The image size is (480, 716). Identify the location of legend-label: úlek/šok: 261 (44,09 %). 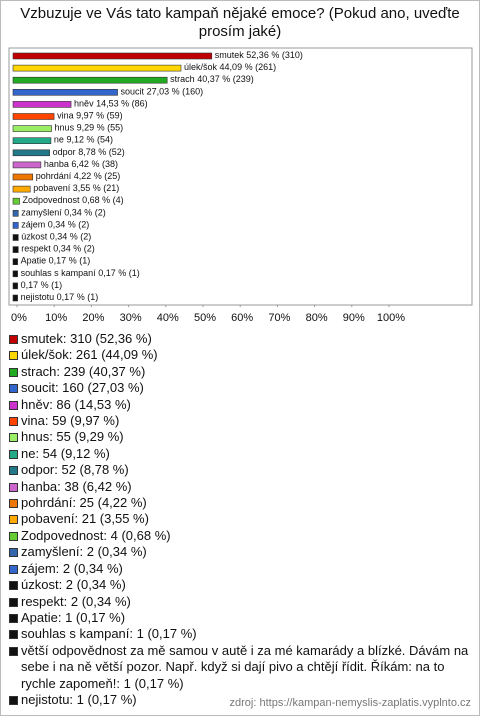
(89, 355).